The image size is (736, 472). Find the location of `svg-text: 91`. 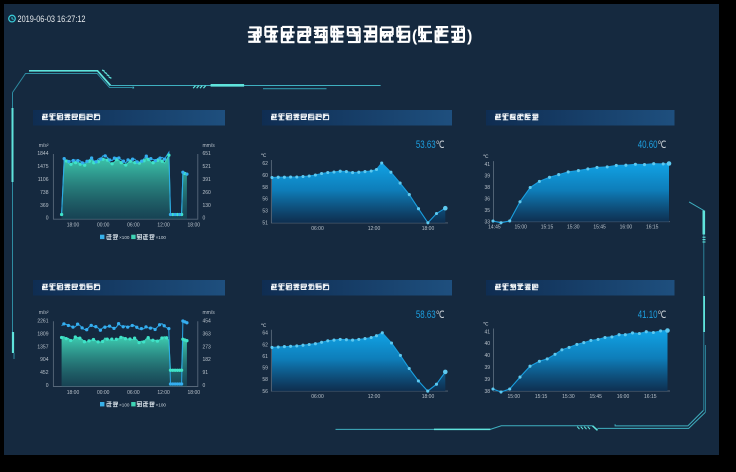

svg-text: 91 is located at coordinates (206, 373).